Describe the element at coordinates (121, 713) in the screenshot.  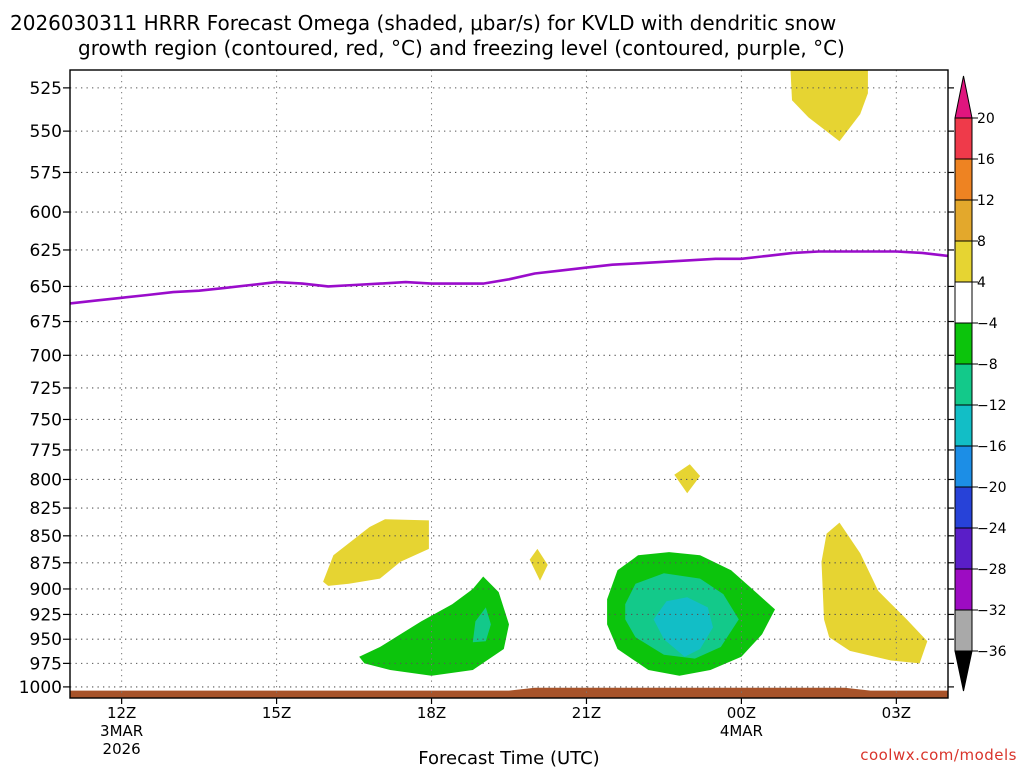
I see `x-tick-label-12Z: 12Z` at that location.